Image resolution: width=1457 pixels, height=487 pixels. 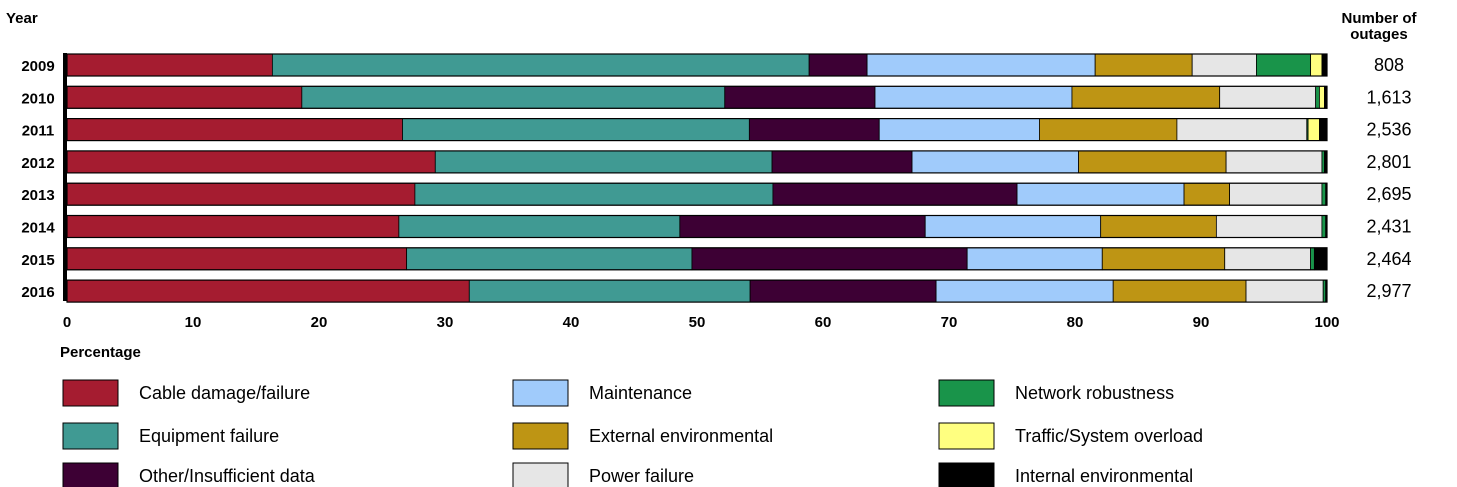 I want to click on legend-item-1: Equipment failure, so click(x=170, y=436).